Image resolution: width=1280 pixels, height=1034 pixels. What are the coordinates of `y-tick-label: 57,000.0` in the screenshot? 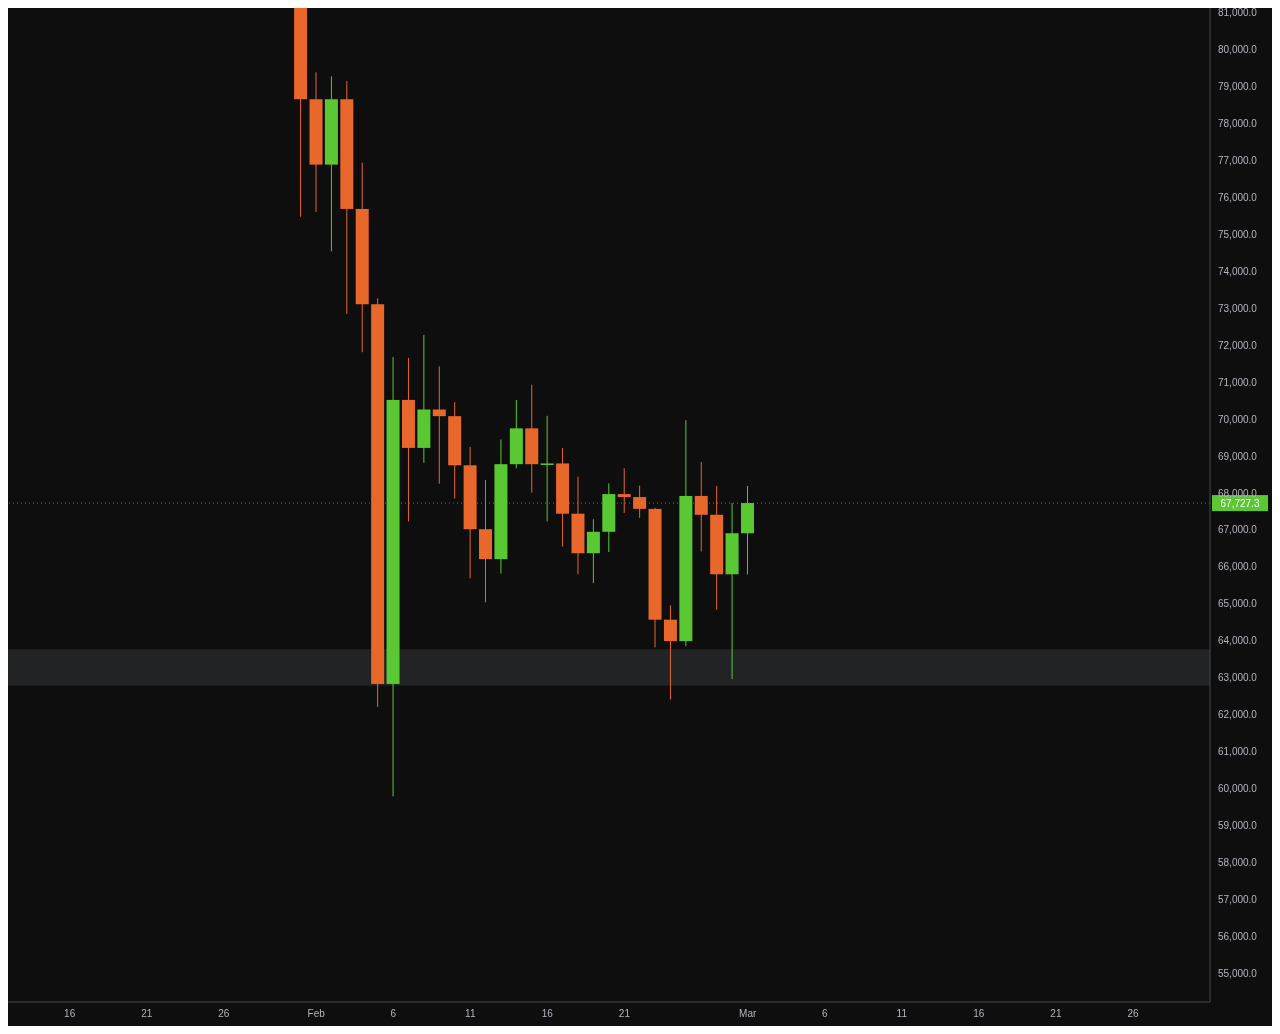 It's located at (1238, 899).